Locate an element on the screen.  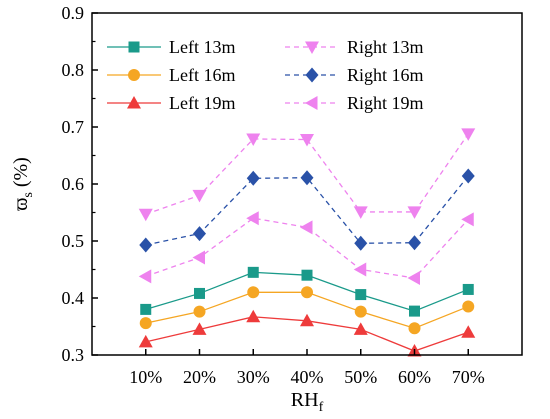
x-axis-label-subscript: f is located at coordinates (321, 407).